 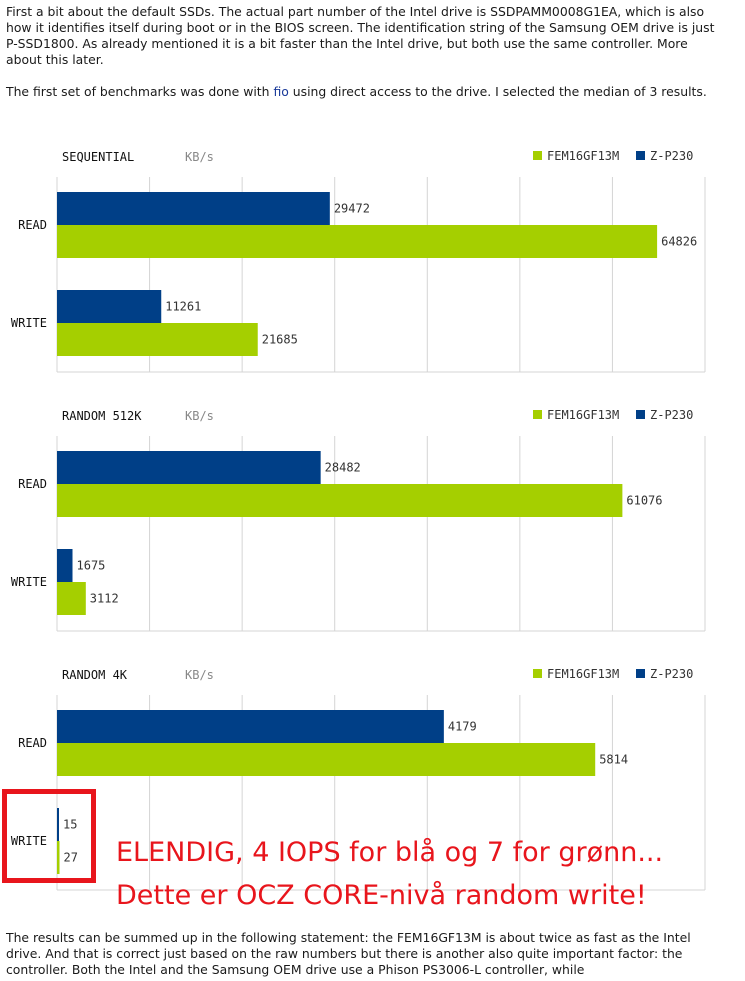 I want to click on bar-value-label: 5814, so click(x=613, y=760).